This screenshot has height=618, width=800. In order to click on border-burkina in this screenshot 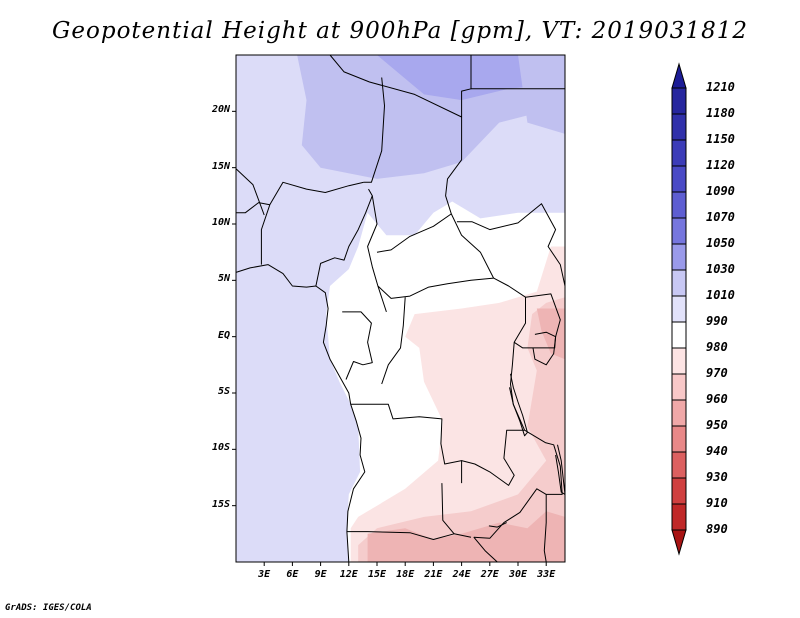, I will do `click(253, 208)`.